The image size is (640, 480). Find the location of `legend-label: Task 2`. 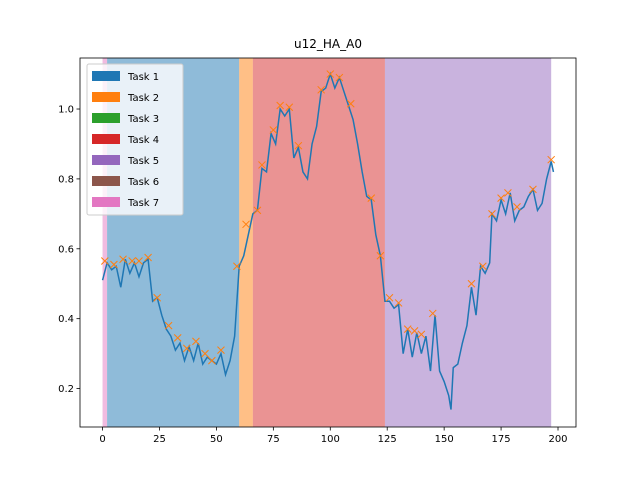

legend-label: Task 2 is located at coordinates (143, 98).